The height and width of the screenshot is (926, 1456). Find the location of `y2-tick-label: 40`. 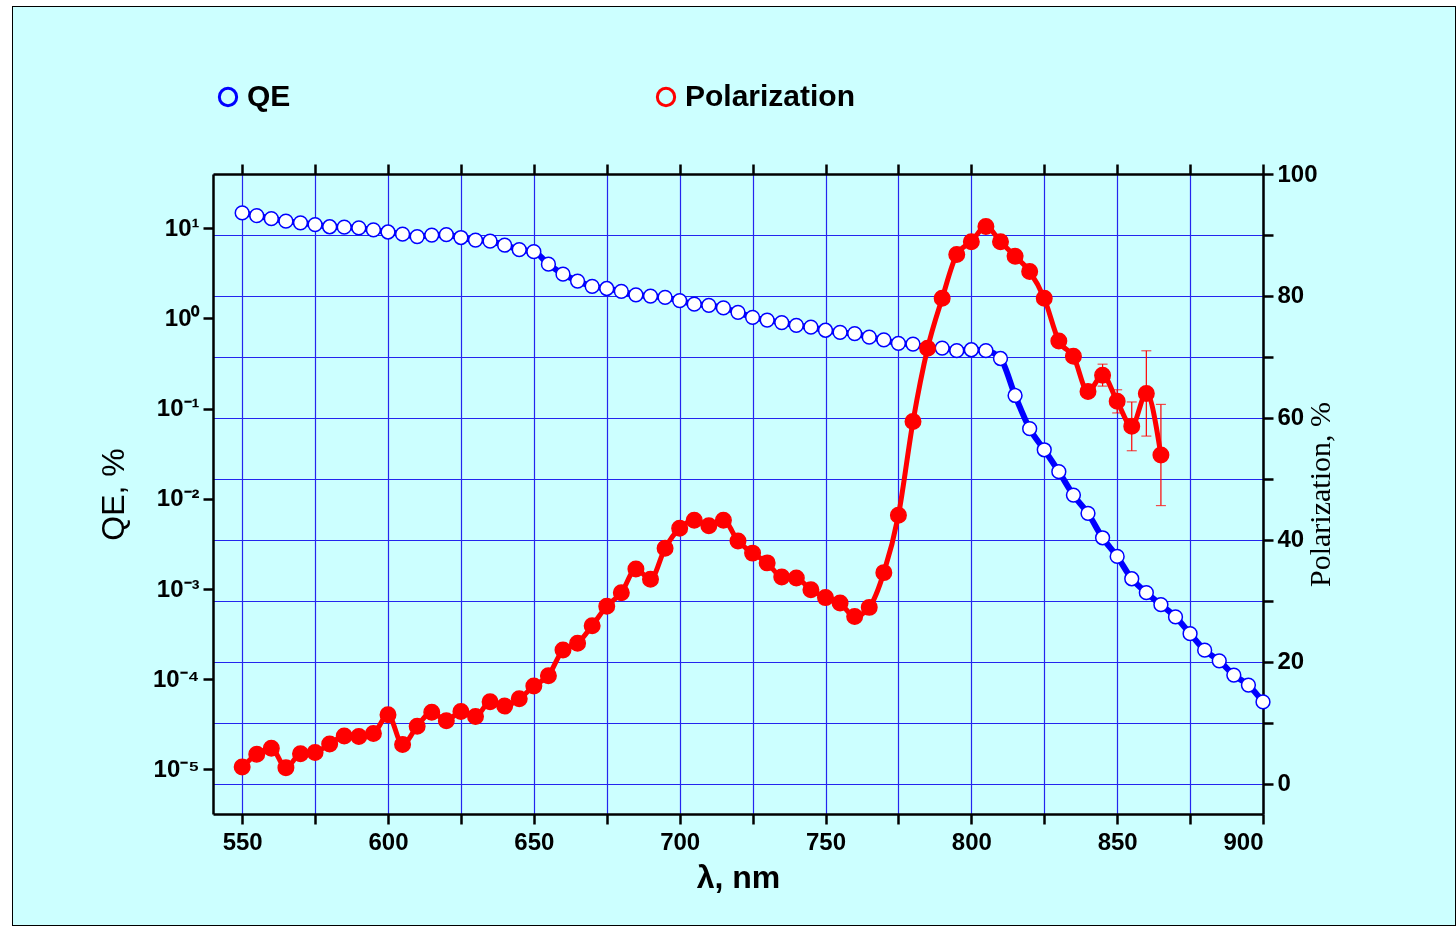

y2-tick-label: 40 is located at coordinates (1291, 539).